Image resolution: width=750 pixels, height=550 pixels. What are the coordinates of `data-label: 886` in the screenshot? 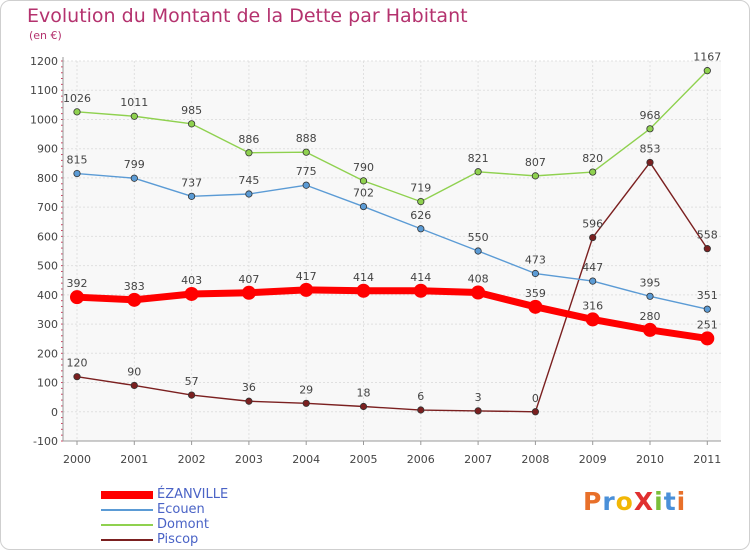 It's located at (248, 139).